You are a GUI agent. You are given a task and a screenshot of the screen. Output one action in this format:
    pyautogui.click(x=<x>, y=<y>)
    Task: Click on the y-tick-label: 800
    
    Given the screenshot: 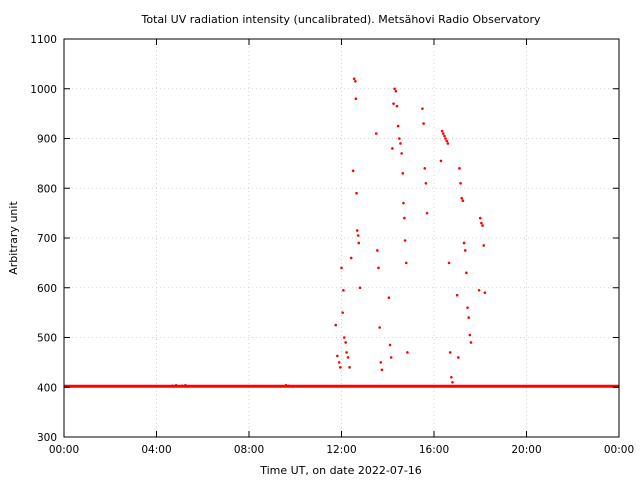 What is the action you would take?
    pyautogui.click(x=47, y=189)
    